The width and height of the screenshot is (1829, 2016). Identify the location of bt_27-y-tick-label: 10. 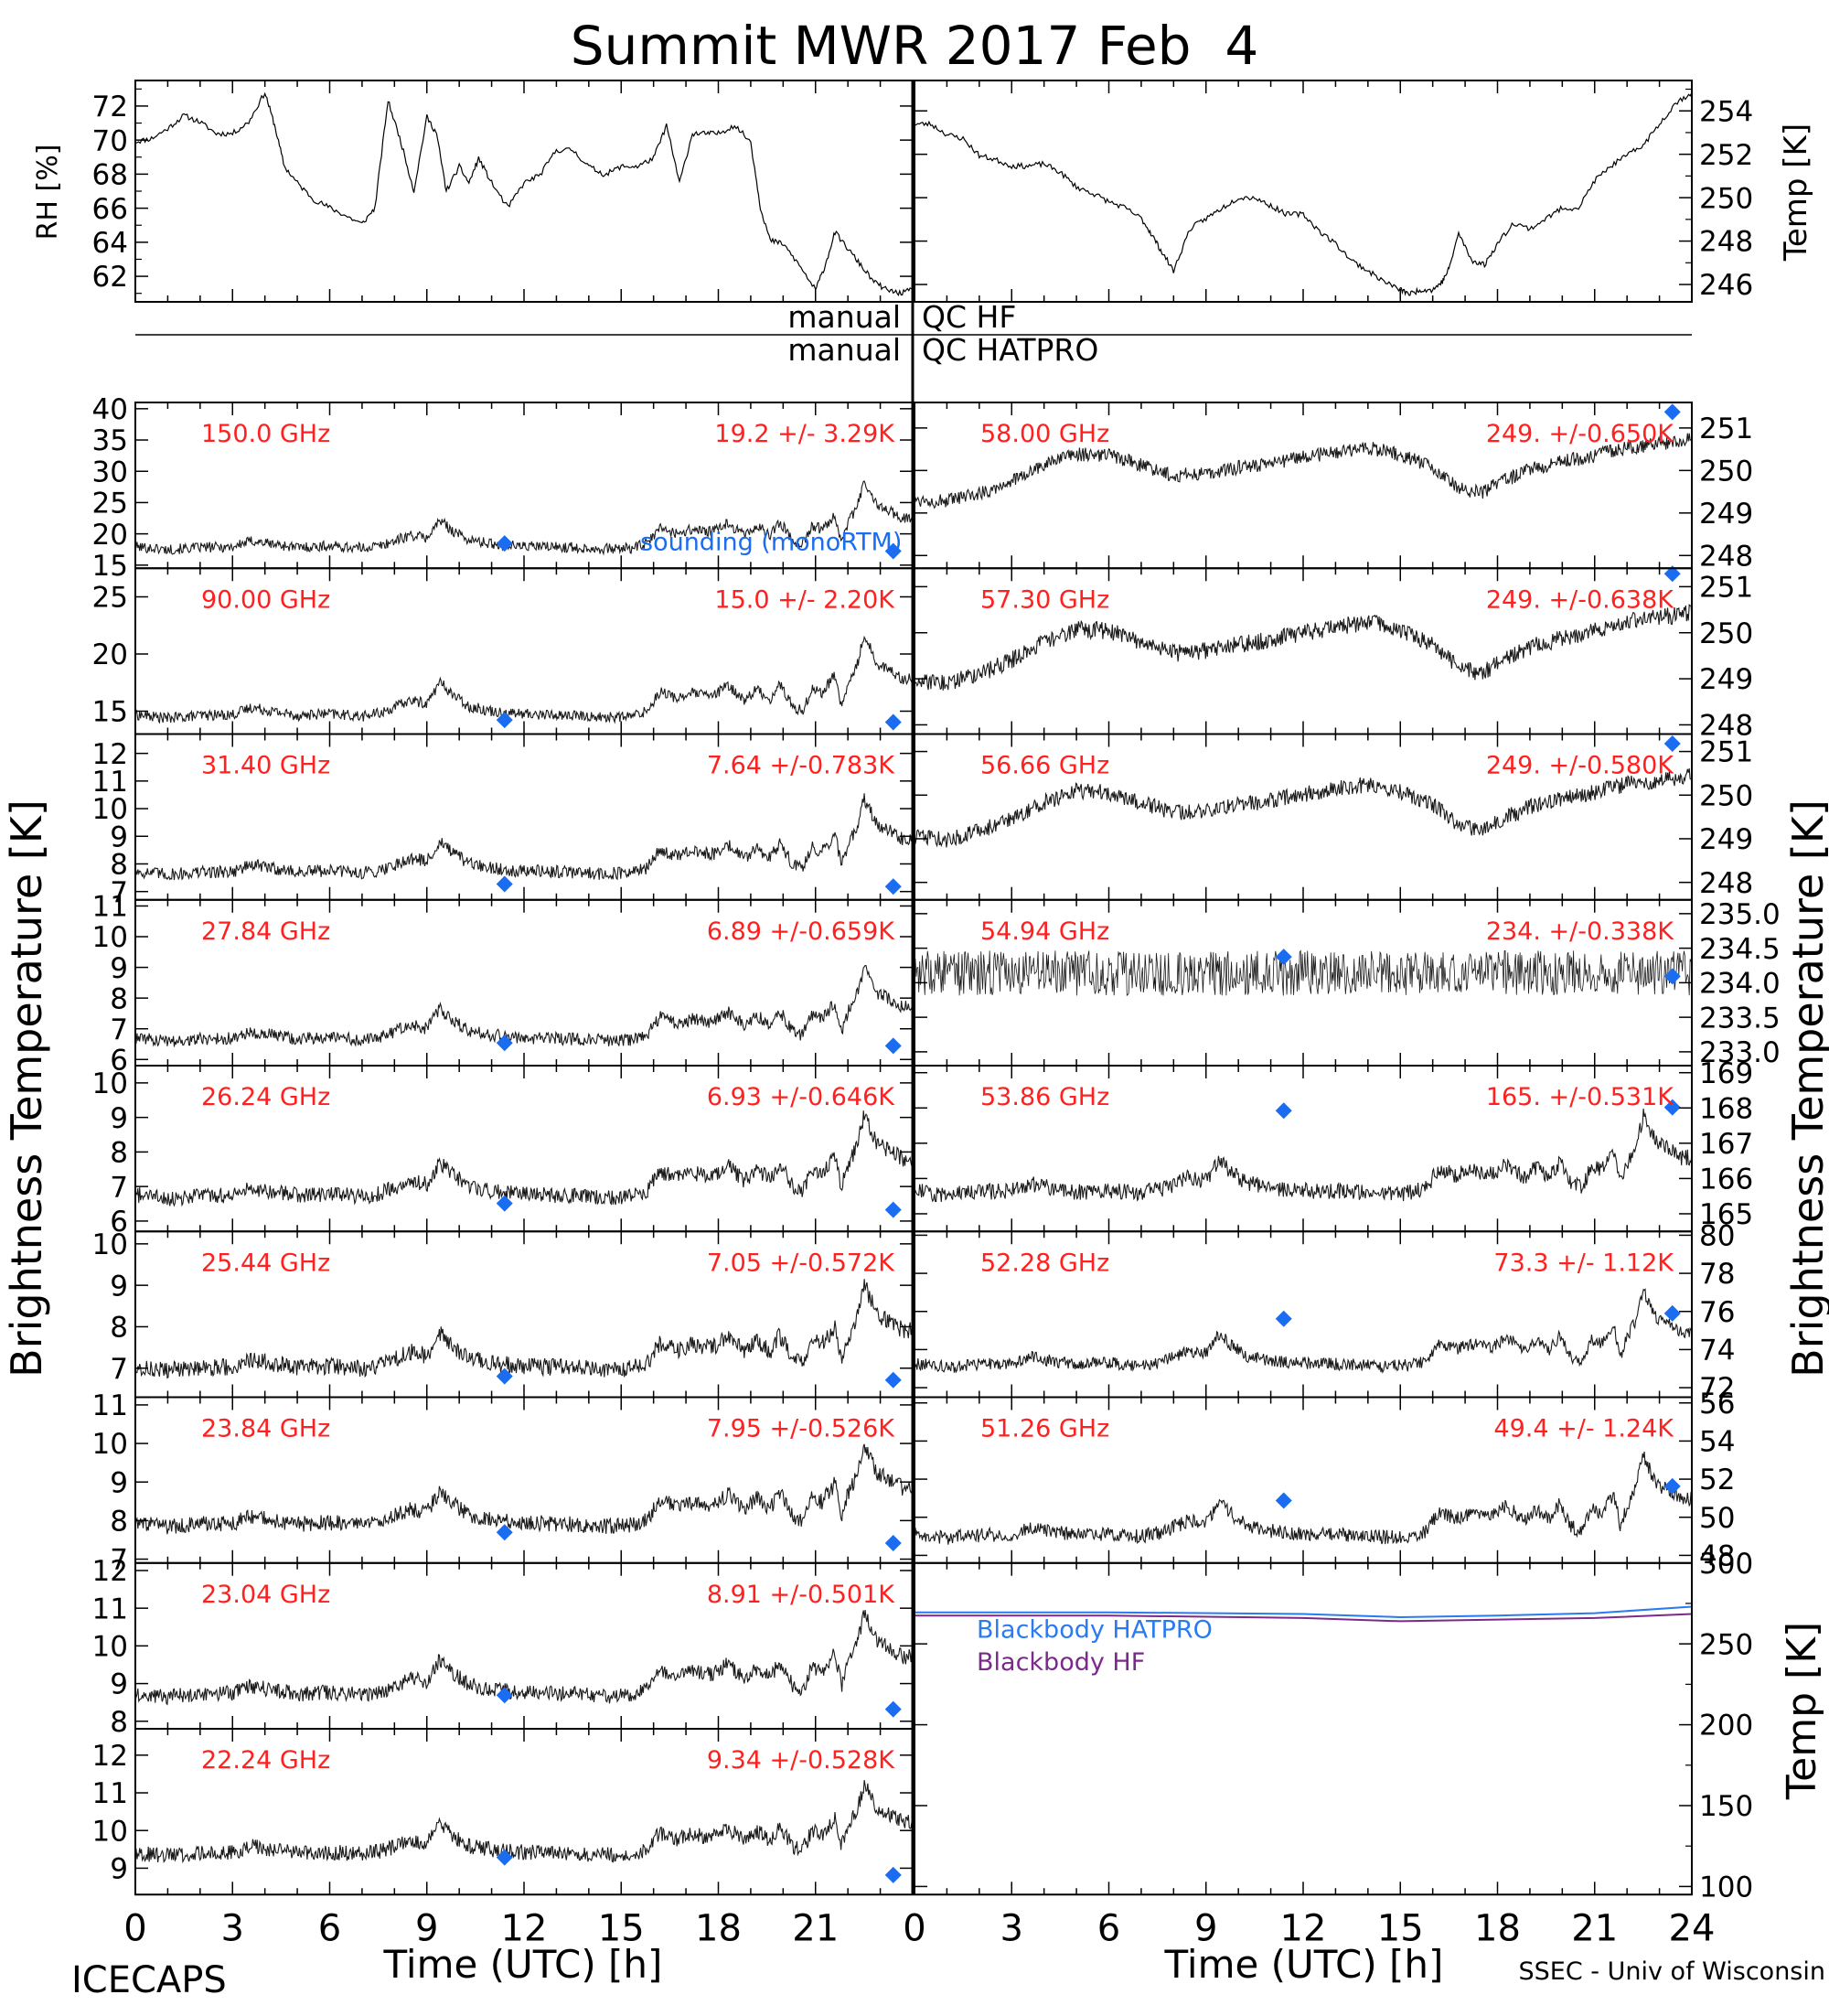
(110, 937).